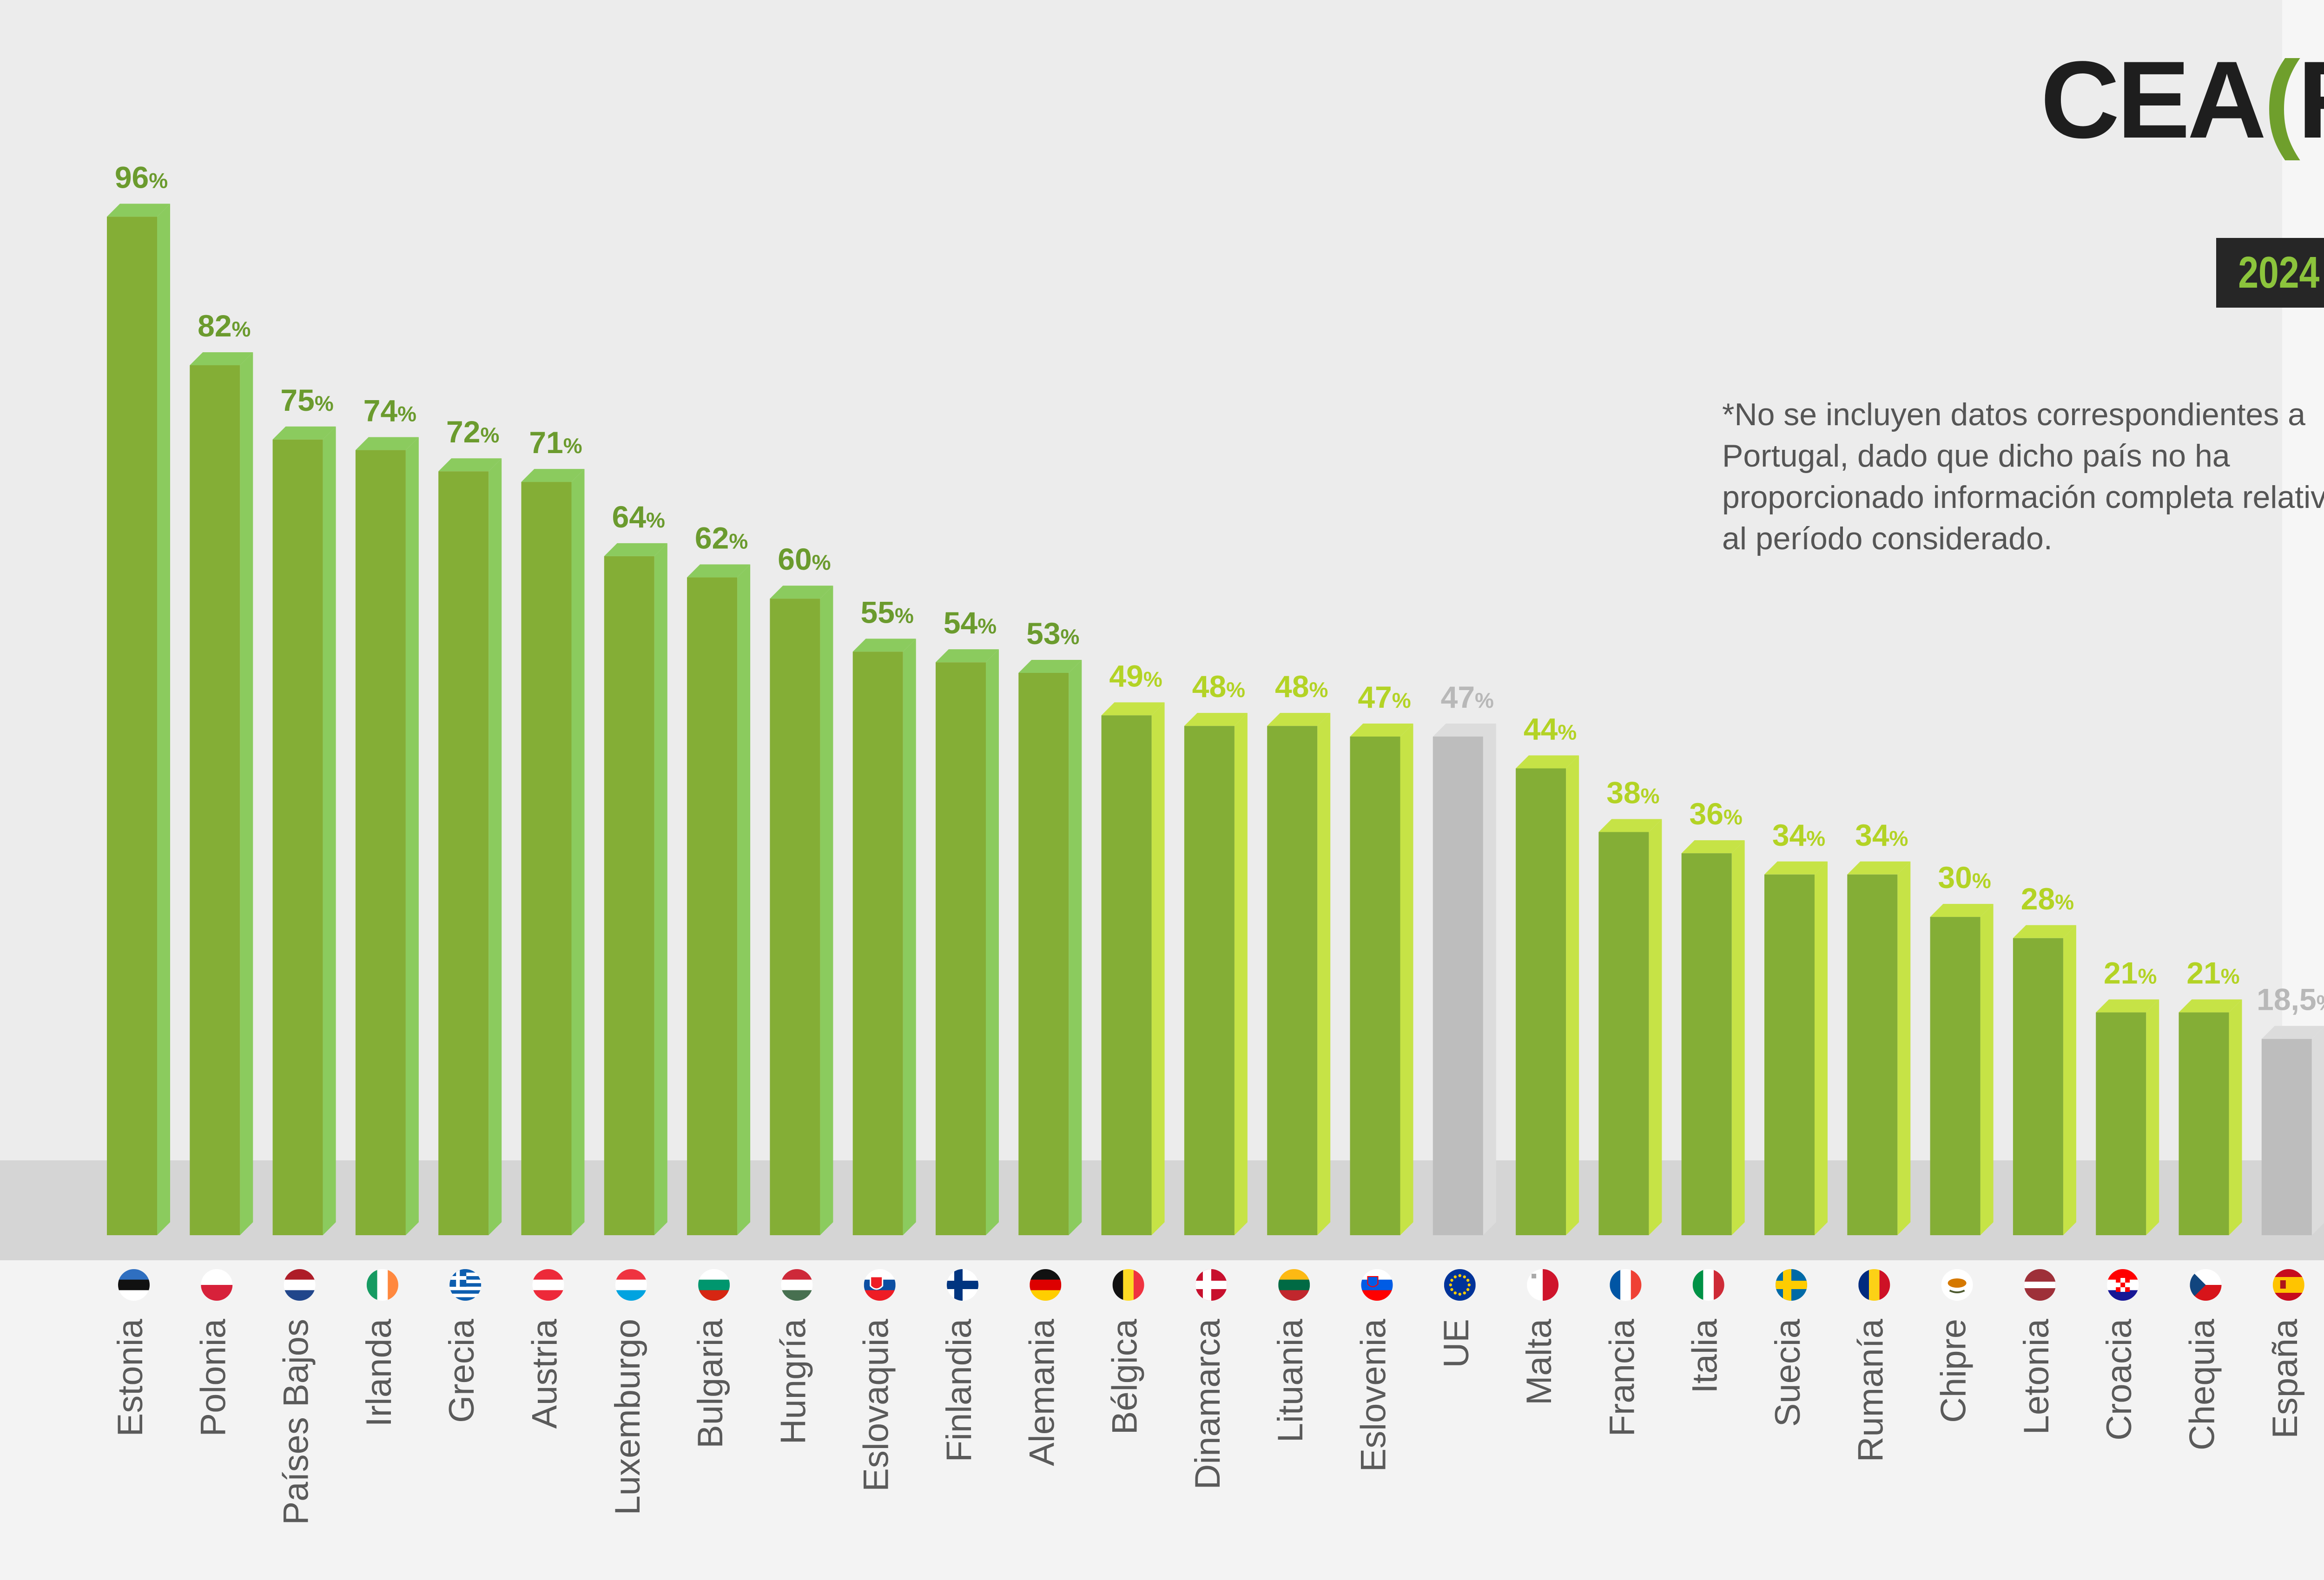  What do you see at coordinates (1632, 792) in the screenshot?
I see `value-label: 38%` at bounding box center [1632, 792].